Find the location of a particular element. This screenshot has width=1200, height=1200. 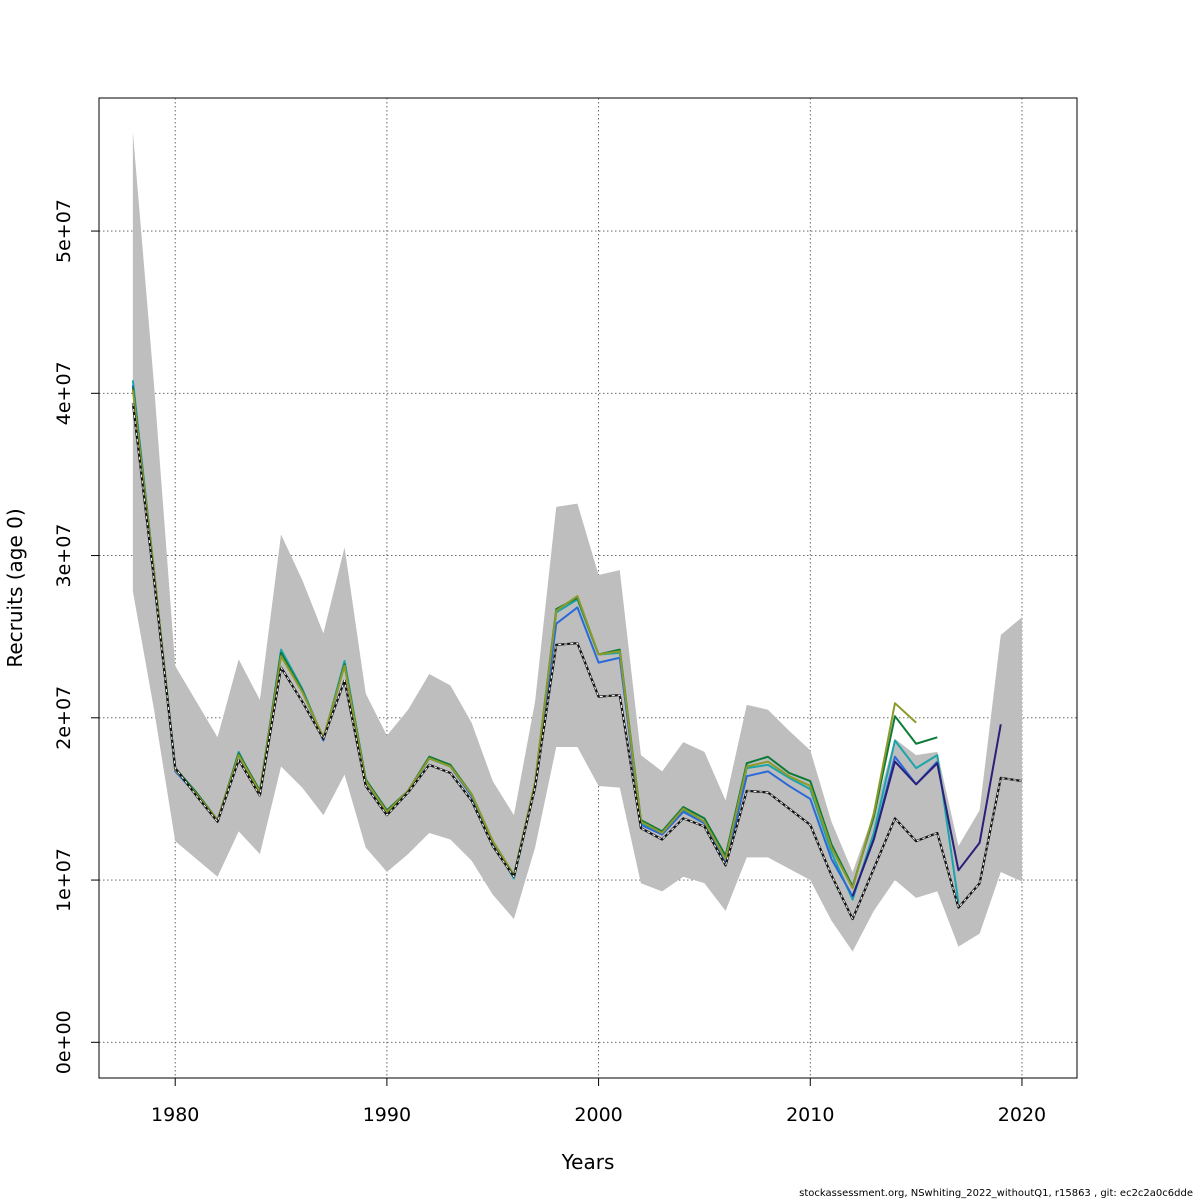

y-tick-label: 2e+07 is located at coordinates (64, 718).